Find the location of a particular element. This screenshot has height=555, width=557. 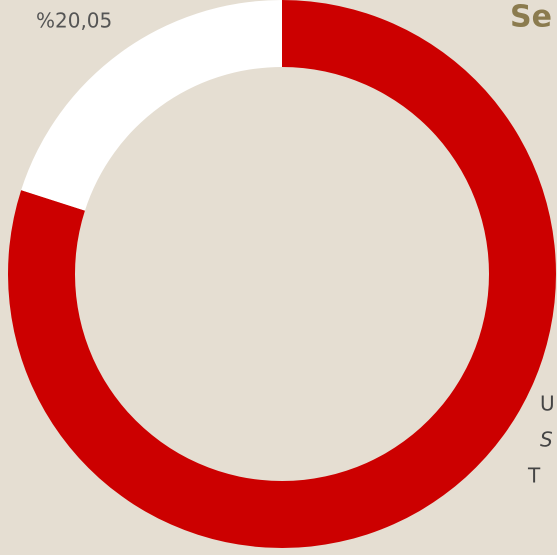

annotation: U is located at coordinates (547, 404).